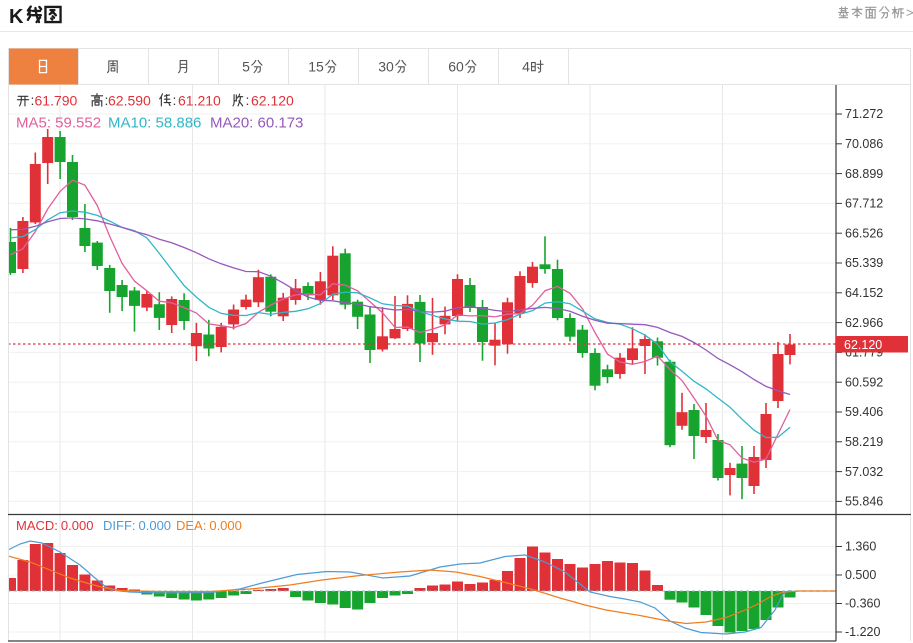 The width and height of the screenshot is (913, 643). I want to click on svg-text: 58.219, so click(864, 442).